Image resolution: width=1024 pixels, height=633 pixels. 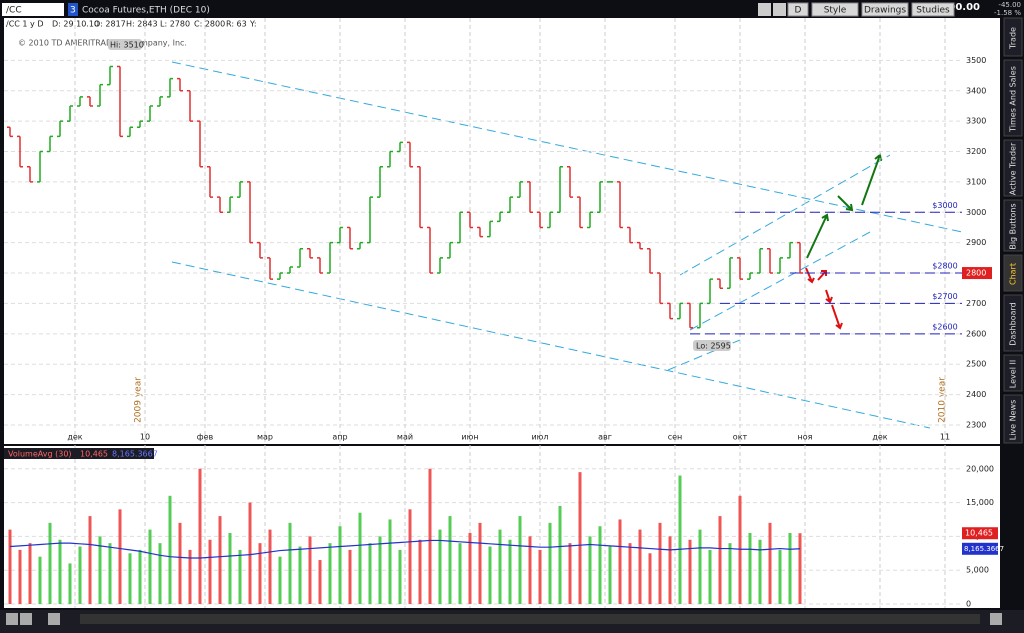 I want to click on side-tab-label: Dashboard, so click(x=1013, y=323).